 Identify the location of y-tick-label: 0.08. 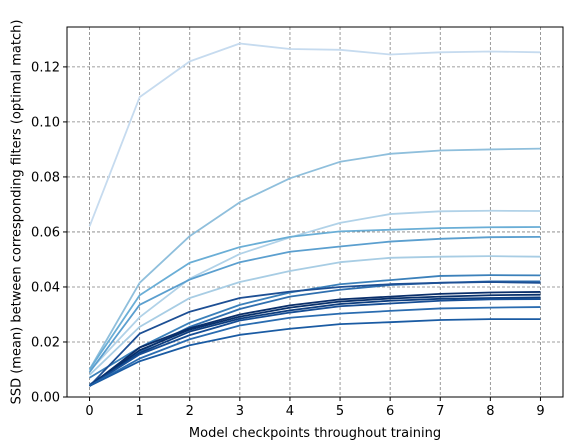
(45, 177).